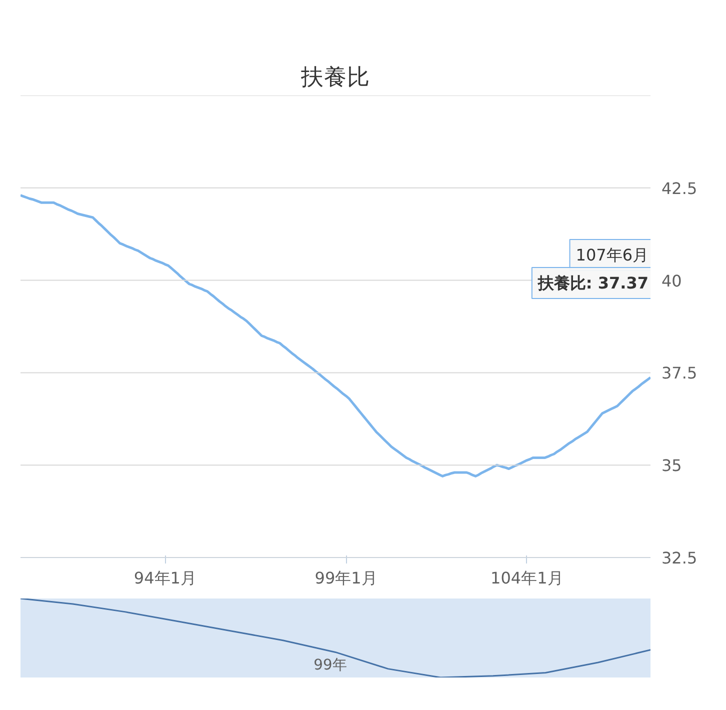 The height and width of the screenshot is (710, 726). What do you see at coordinates (612, 255) in the screenshot?
I see `annotation: 107年6月` at bounding box center [612, 255].